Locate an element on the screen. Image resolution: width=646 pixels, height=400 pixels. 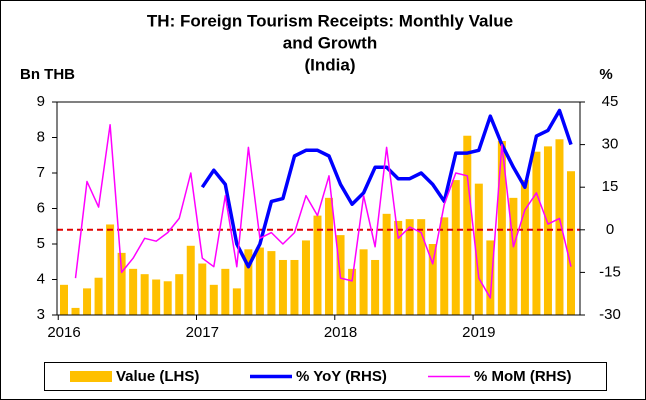
legend-label: % YoY (RHS) is located at coordinates (341, 376).